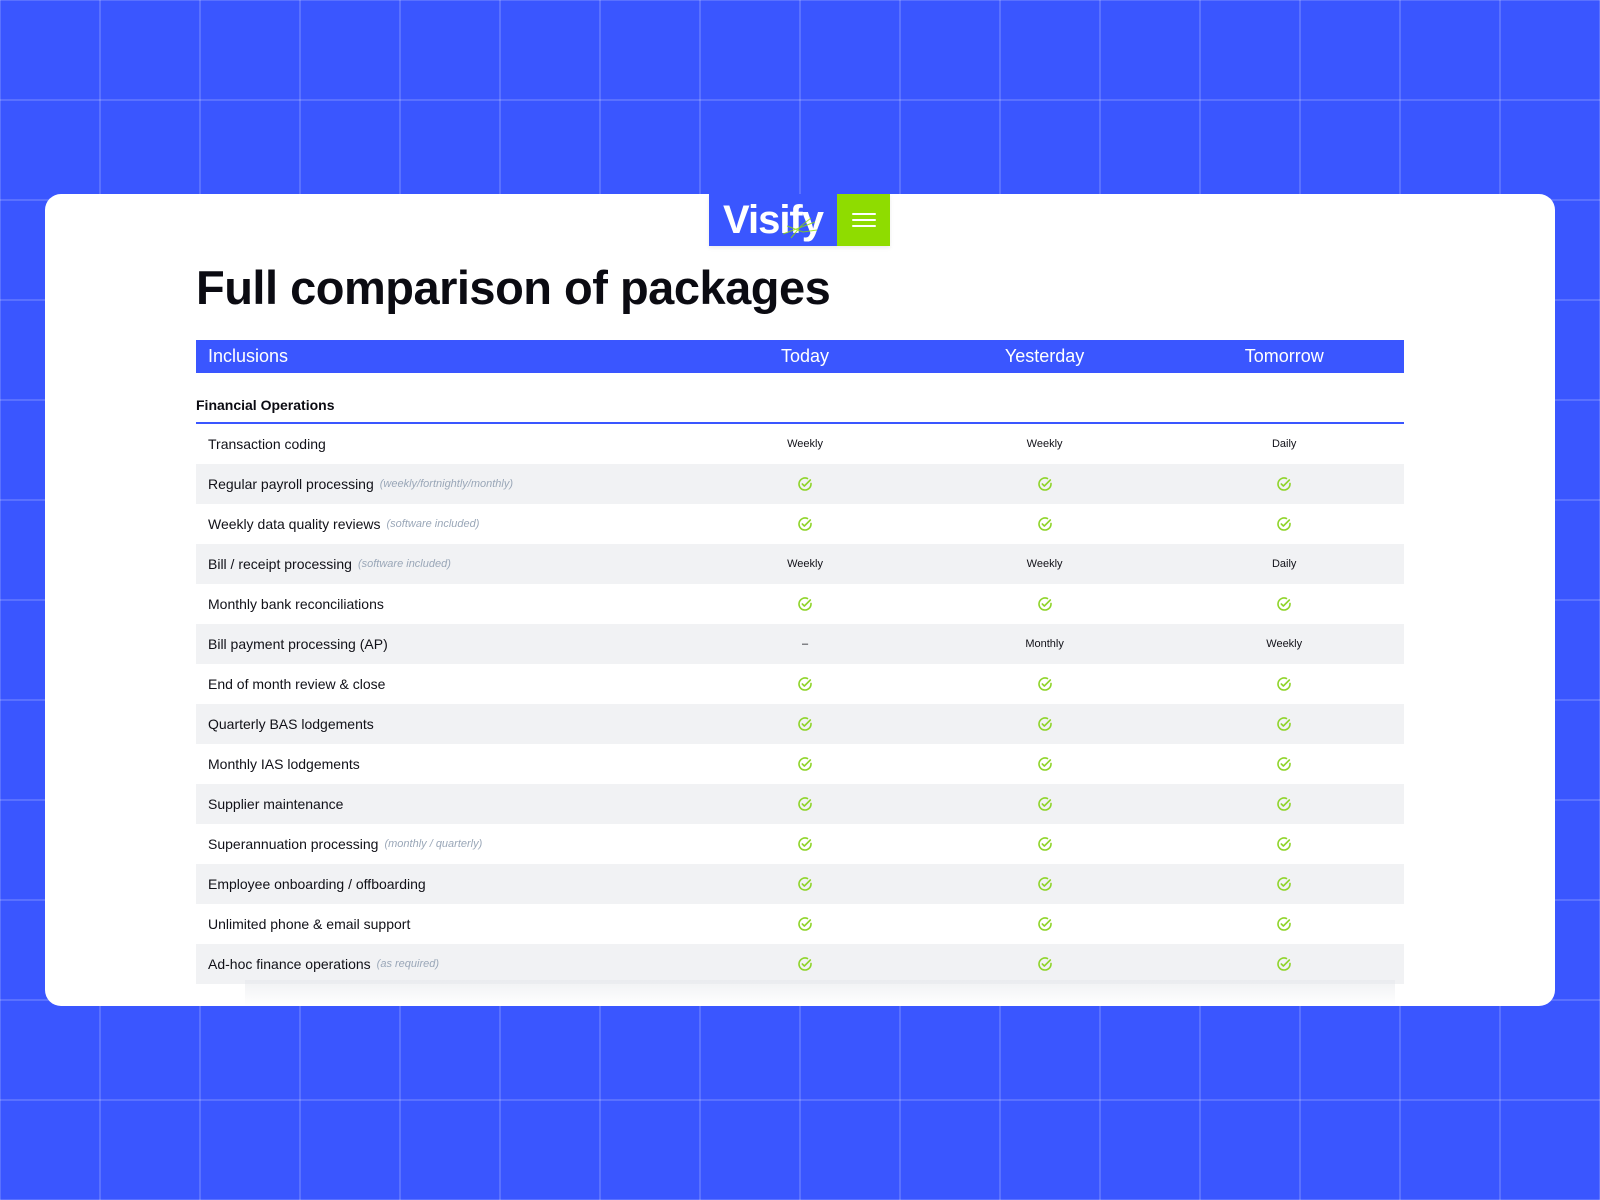 This screenshot has height=1200, width=1600. I want to click on inclusion-cell: Quarterly BAS lodgements, so click(440, 724).